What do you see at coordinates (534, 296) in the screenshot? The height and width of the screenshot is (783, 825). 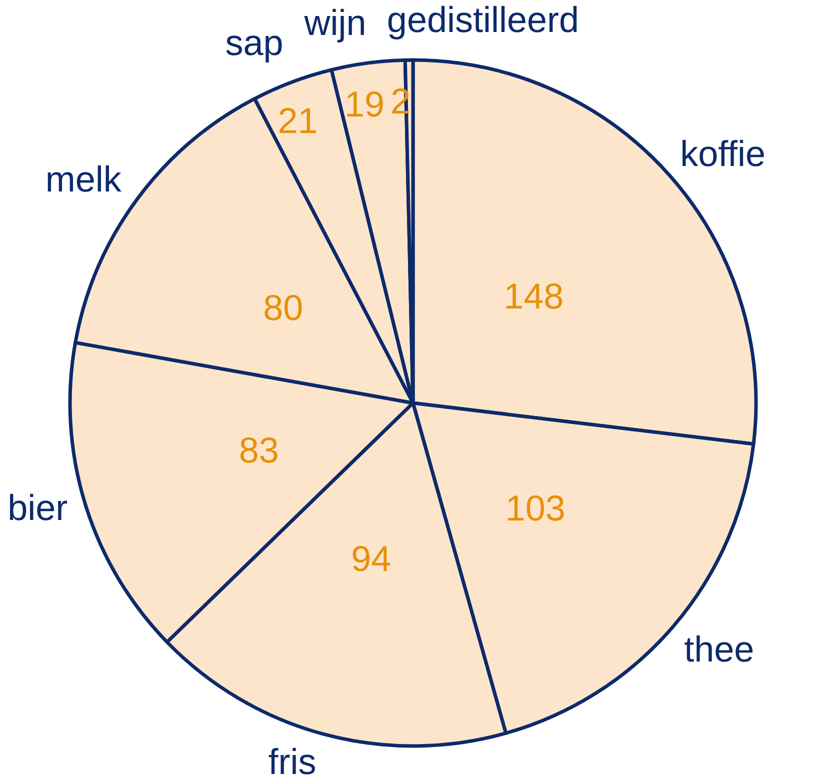 I see `data-label: 148` at bounding box center [534, 296].